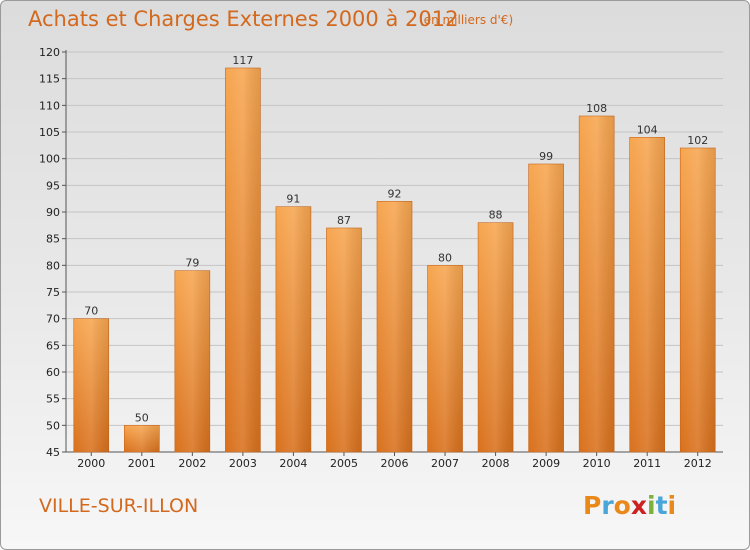 The width and height of the screenshot is (750, 550). What do you see at coordinates (49, 252) in the screenshot?
I see `y-tick-labels: 45 50 55 60 65 70 75 80 85 90 95 100 105 110 115 120` at bounding box center [49, 252].